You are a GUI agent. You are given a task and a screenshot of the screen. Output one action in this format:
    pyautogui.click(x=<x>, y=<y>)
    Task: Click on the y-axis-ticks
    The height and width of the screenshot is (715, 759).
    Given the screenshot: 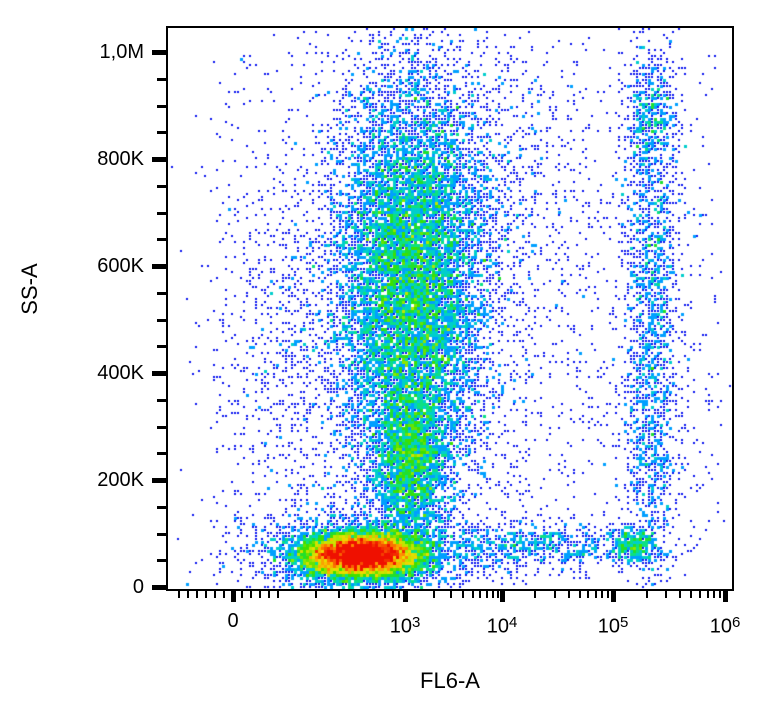 What is the action you would take?
    pyautogui.click(x=159, y=309)
    